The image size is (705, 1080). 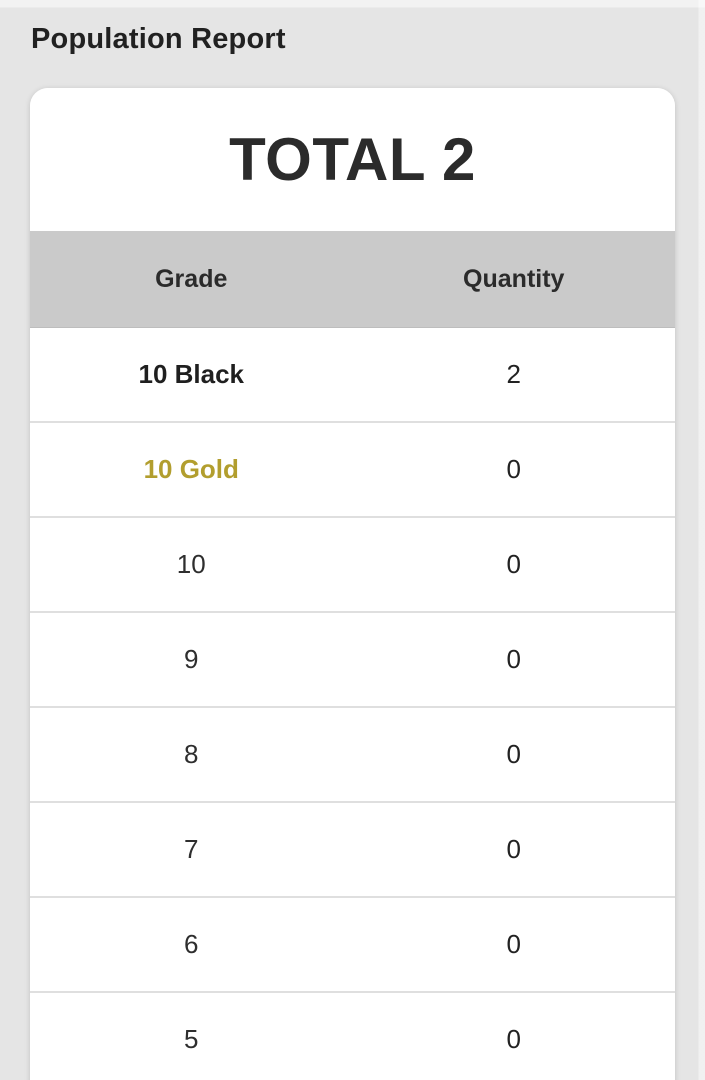 What do you see at coordinates (352, 755) in the screenshot?
I see `table-row-8: 8 0` at bounding box center [352, 755].